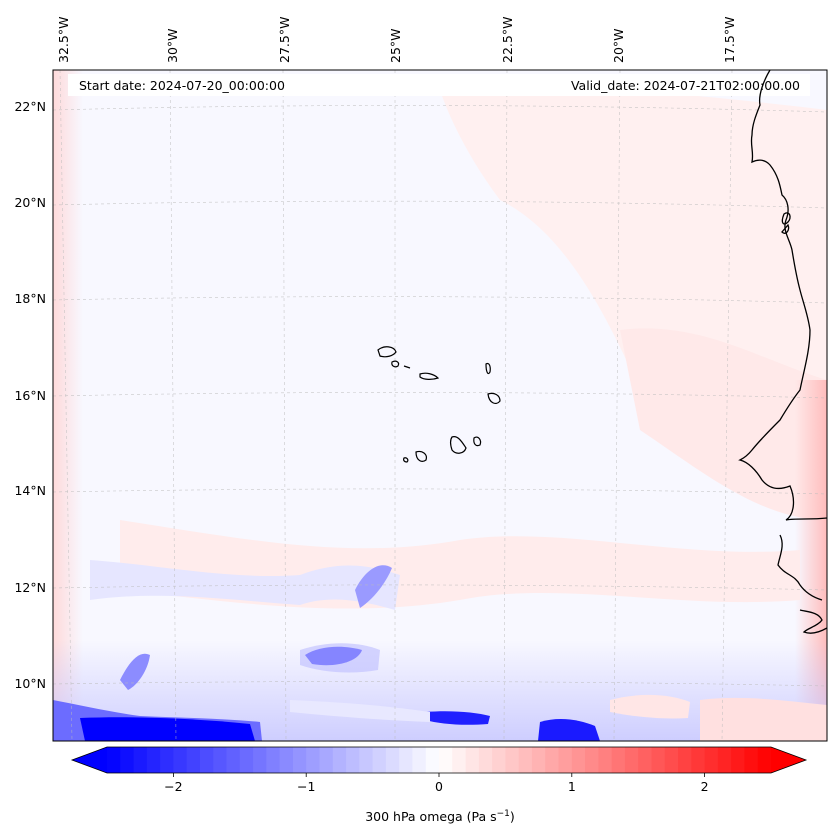  Describe the element at coordinates (618, 45) in the screenshot. I see `lon-label: 20°W` at that location.